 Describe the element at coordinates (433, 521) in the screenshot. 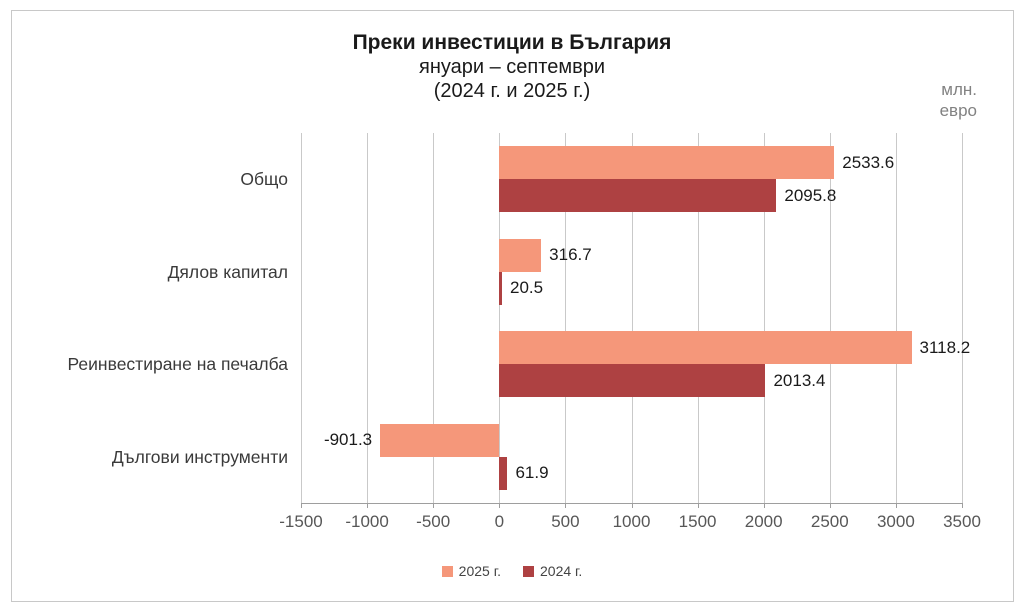

I see `tick-label: -500` at that location.